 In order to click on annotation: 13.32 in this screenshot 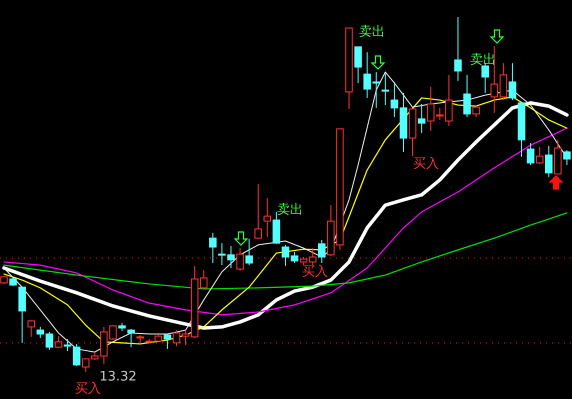, I will do `click(118, 377)`.